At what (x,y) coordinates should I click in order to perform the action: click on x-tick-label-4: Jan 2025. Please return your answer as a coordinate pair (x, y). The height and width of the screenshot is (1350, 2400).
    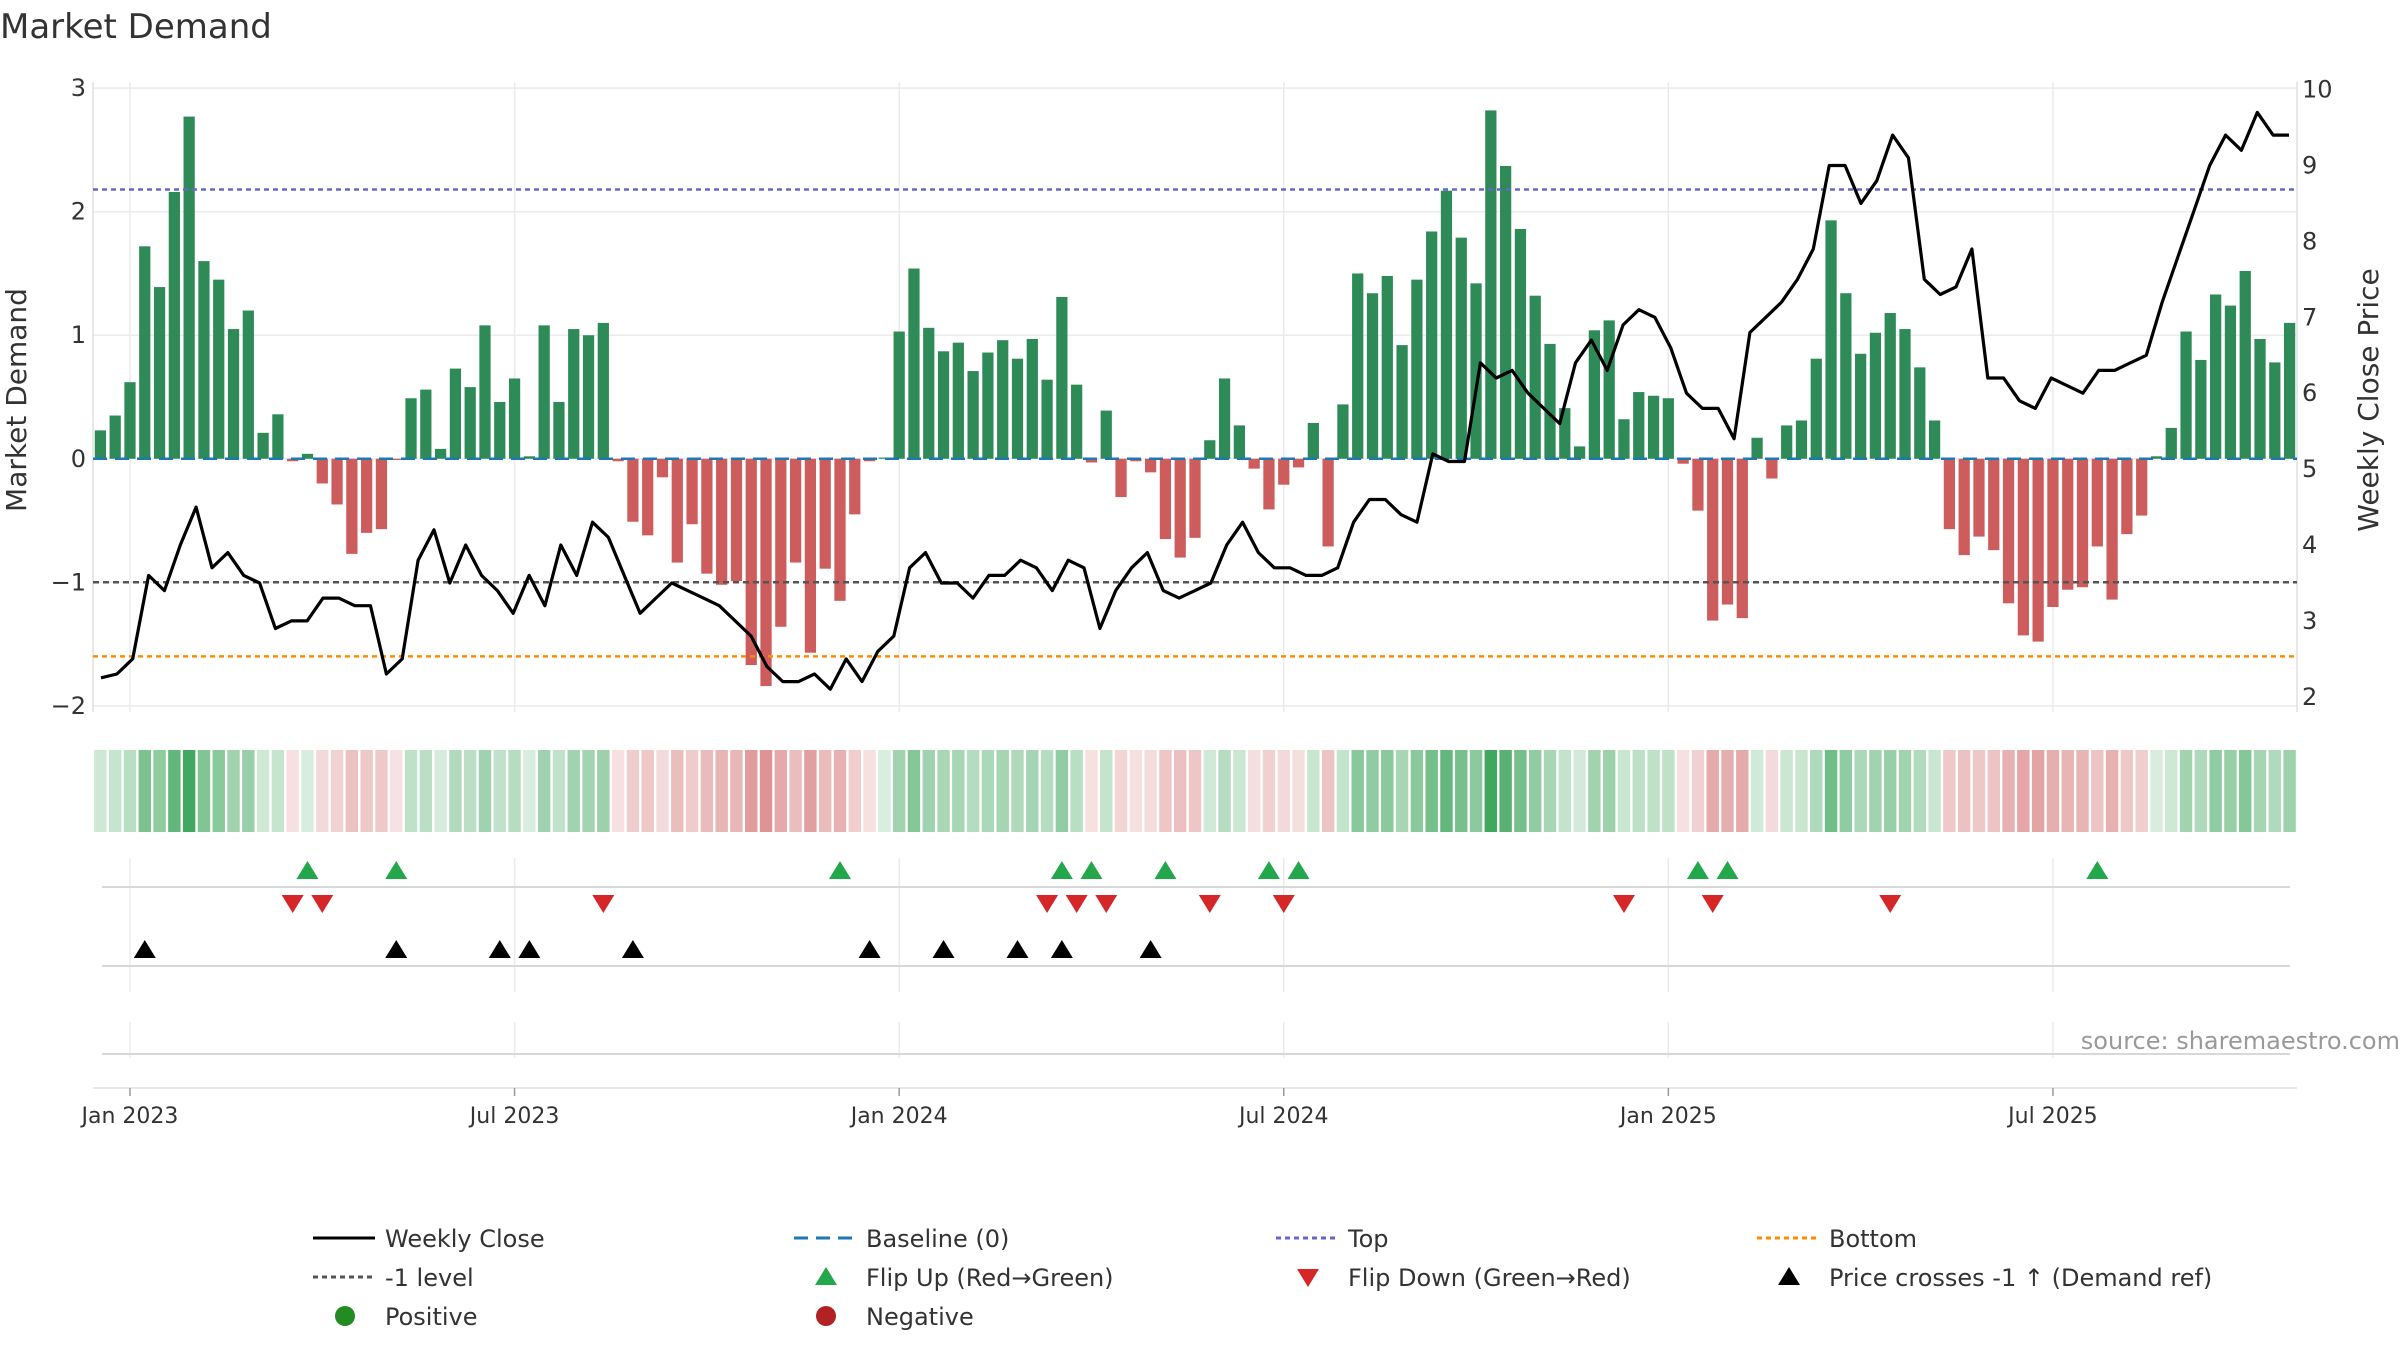
    Looking at the image, I should click on (1667, 1116).